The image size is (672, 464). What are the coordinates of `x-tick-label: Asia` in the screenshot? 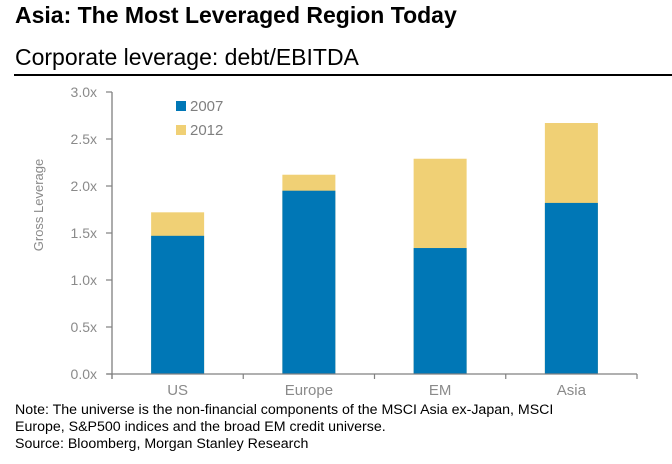 It's located at (572, 390).